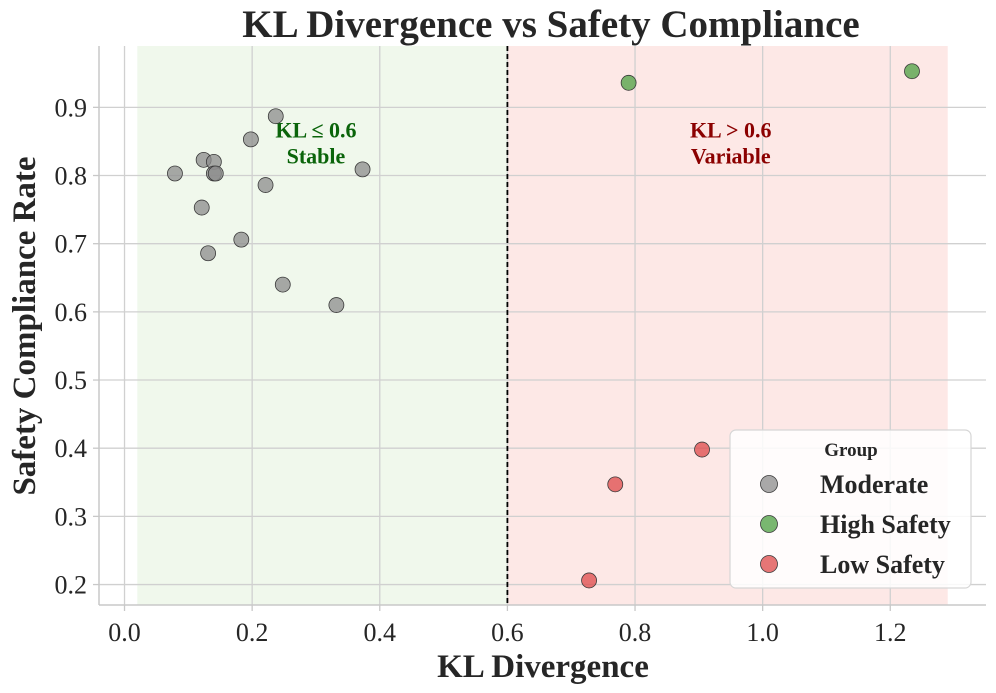  What do you see at coordinates (71, 585) in the screenshot?
I see `y-tick-label: 0.2` at bounding box center [71, 585].